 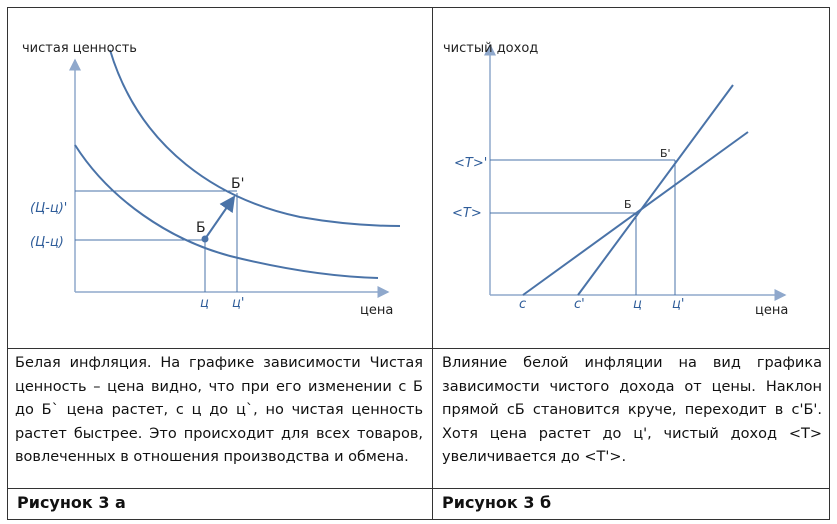 I want to click on caption: Рисунок 3 б, so click(x=497, y=502).